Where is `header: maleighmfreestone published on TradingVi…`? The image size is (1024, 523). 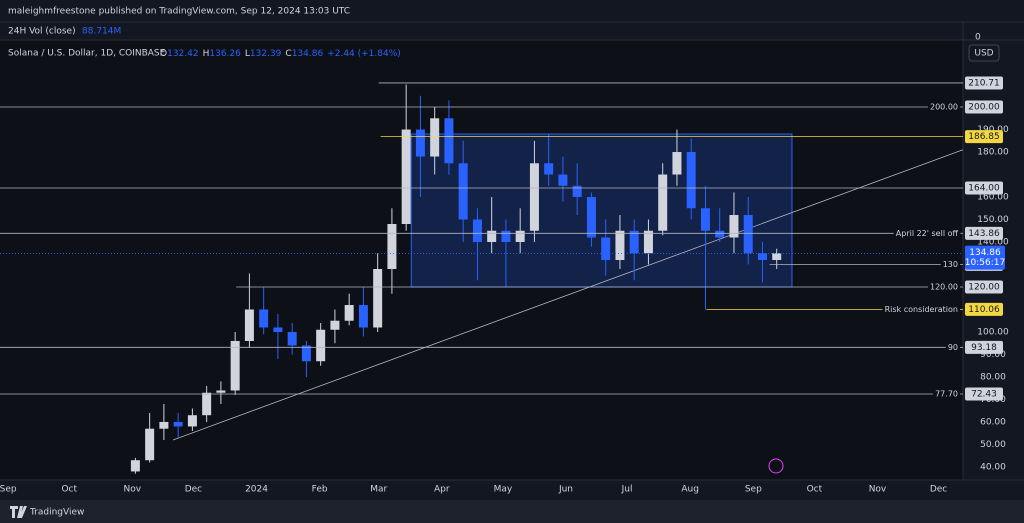
header: maleighmfreestone published on TradingVi… is located at coordinates (179, 12).